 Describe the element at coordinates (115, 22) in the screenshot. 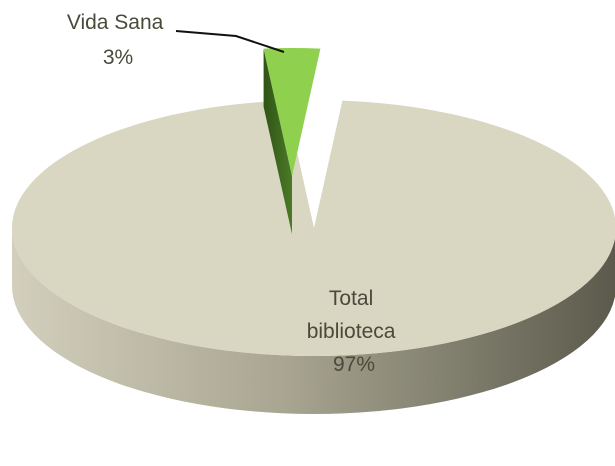

I see `data-label-vida-sana-name: Vida Sana` at that location.